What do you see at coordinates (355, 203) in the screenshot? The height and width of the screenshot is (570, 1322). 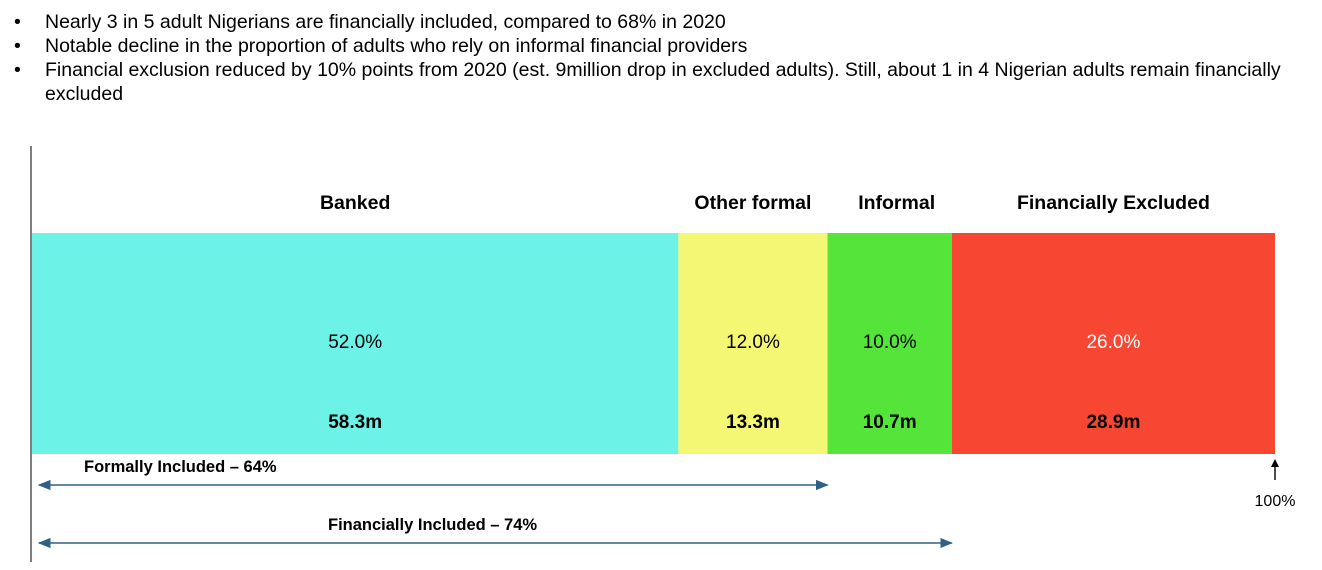 I see `category-label: Banked` at bounding box center [355, 203].